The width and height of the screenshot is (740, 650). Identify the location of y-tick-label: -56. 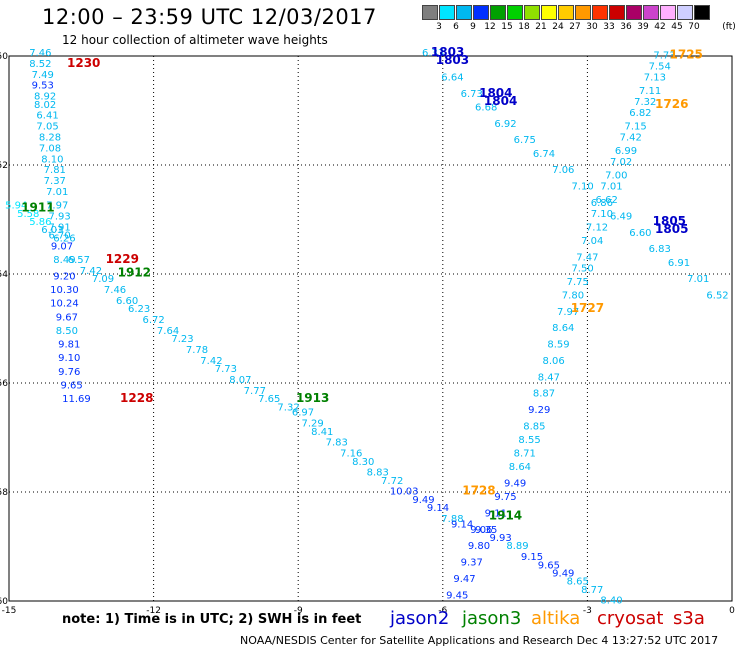
(4, 384).